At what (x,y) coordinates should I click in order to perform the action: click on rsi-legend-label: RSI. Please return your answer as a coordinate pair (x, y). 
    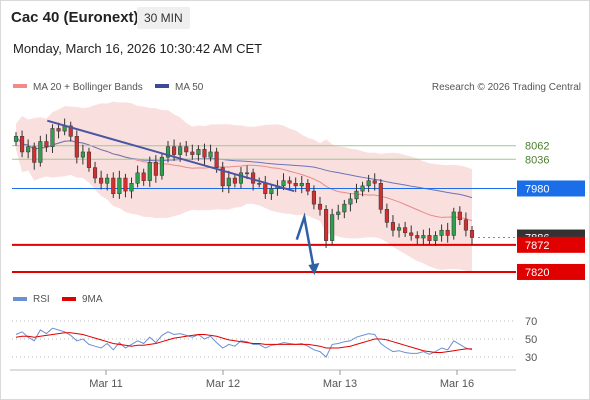
    Looking at the image, I should click on (41, 299).